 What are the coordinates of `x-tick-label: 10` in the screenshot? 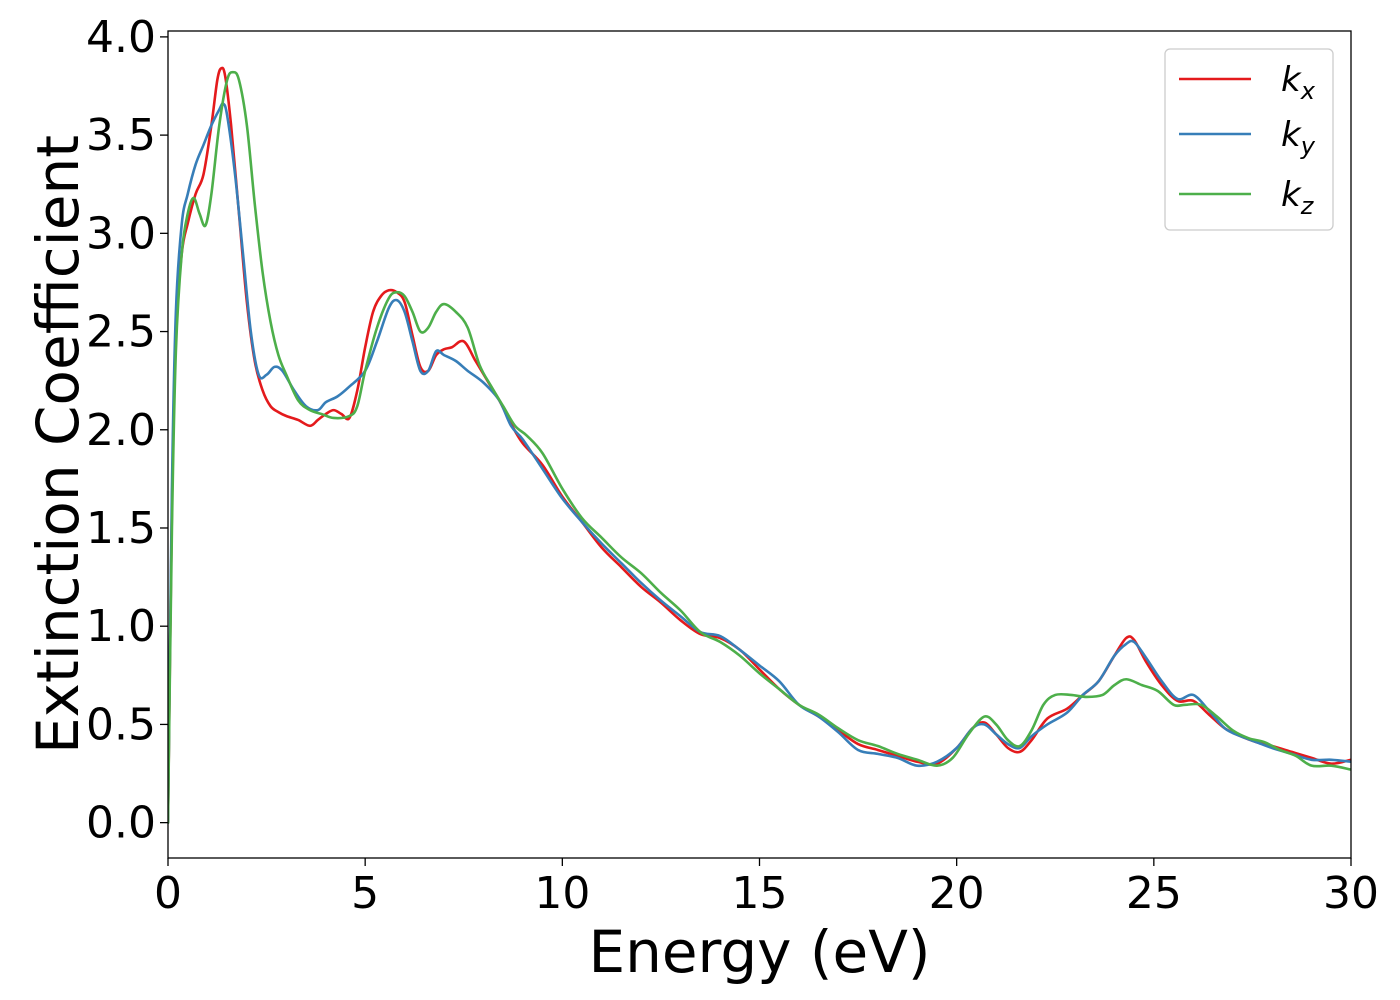 It's located at (562, 893).